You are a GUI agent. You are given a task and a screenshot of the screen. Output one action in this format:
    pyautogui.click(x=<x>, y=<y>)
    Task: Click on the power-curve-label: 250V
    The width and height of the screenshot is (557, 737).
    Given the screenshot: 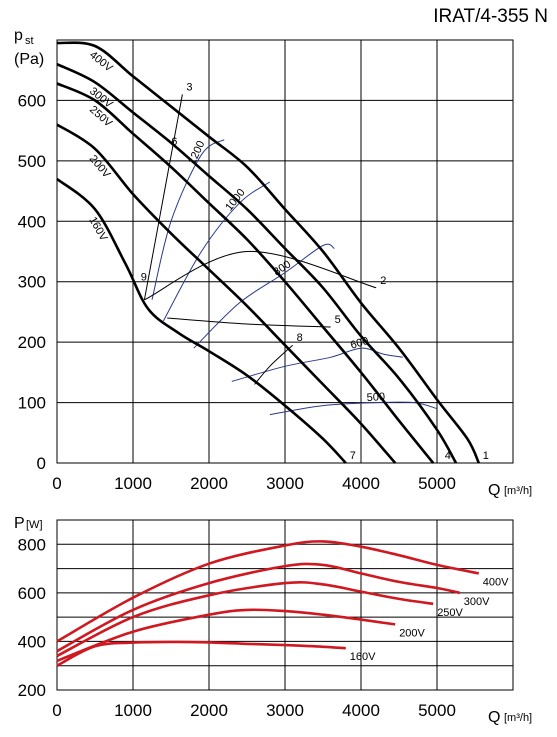 What is the action you would take?
    pyautogui.click(x=450, y=613)
    